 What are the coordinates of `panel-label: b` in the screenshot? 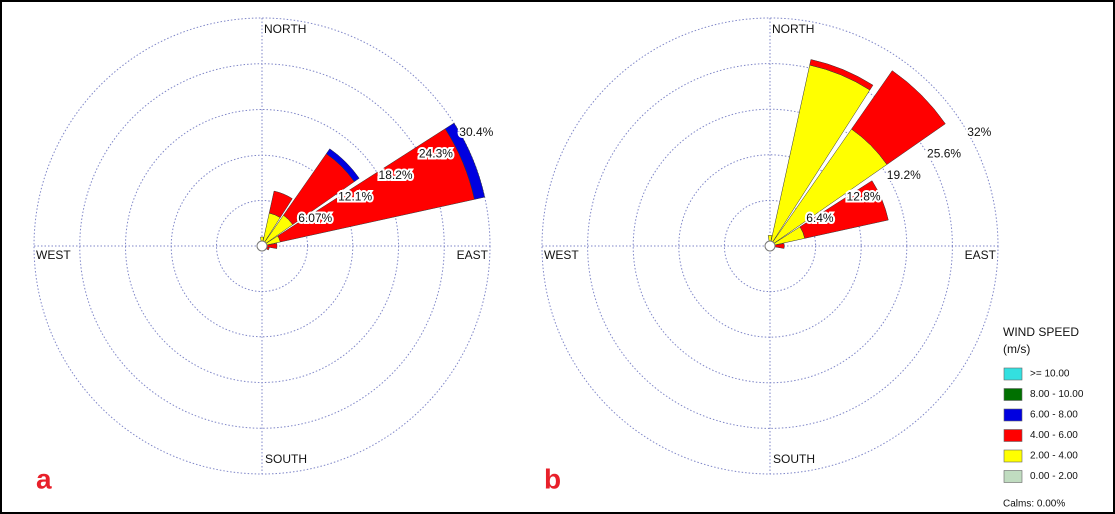 It's located at (552, 478).